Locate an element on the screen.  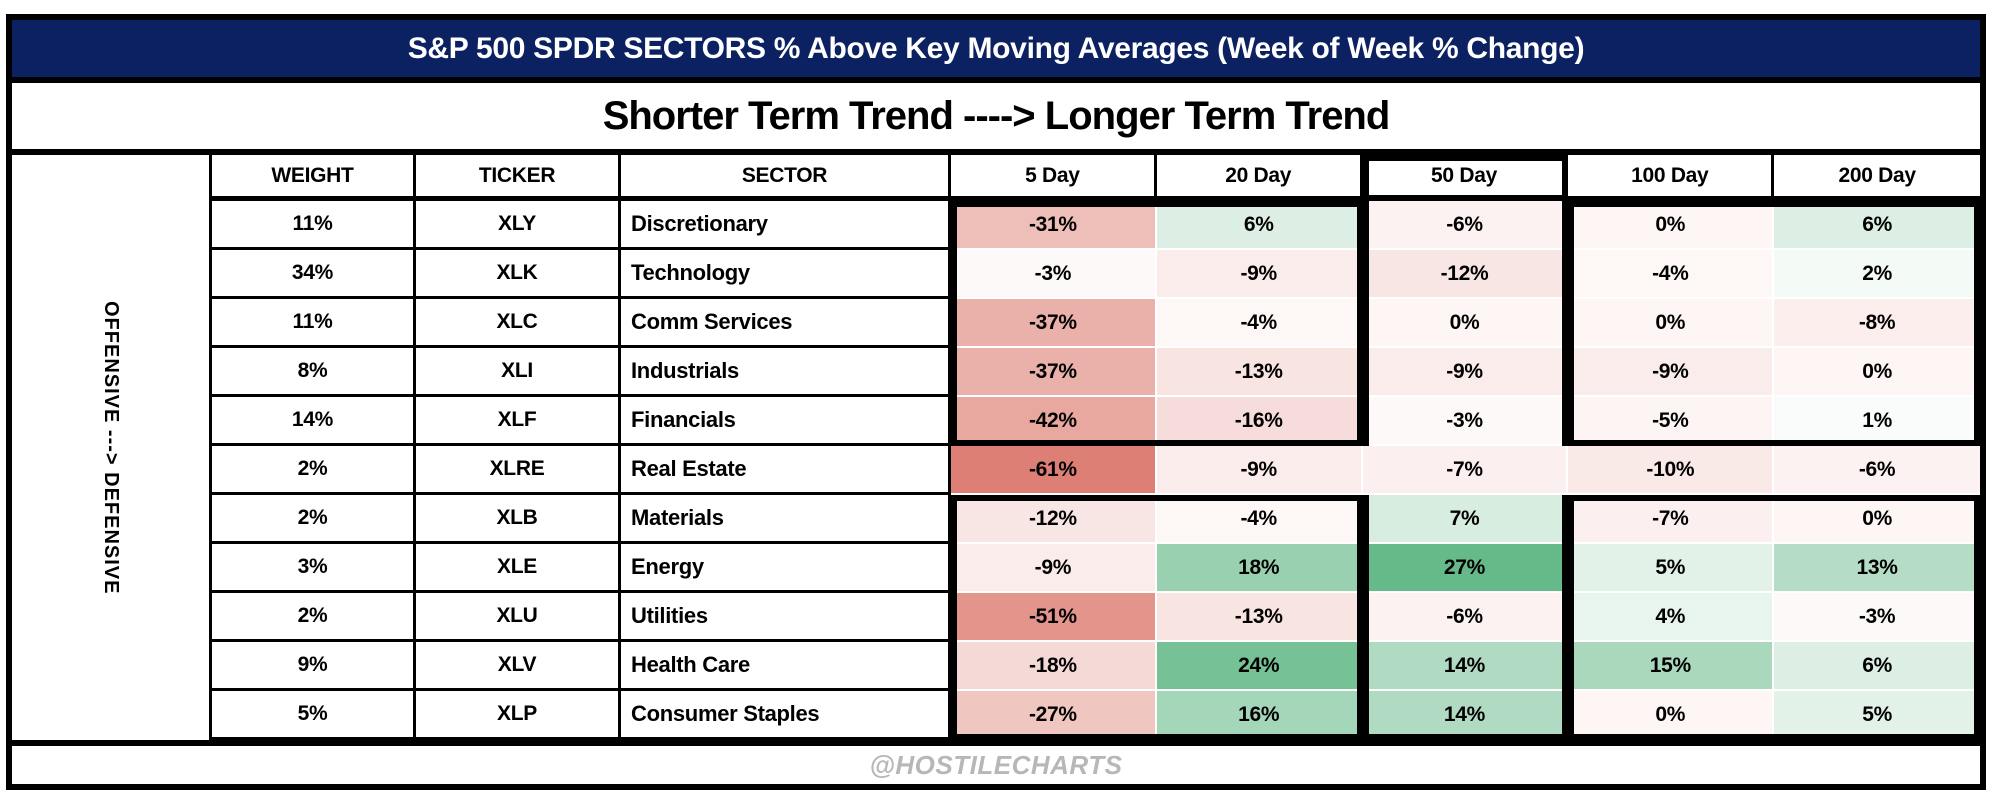
col-header-50-day: 50 Day is located at coordinates (1465, 178).